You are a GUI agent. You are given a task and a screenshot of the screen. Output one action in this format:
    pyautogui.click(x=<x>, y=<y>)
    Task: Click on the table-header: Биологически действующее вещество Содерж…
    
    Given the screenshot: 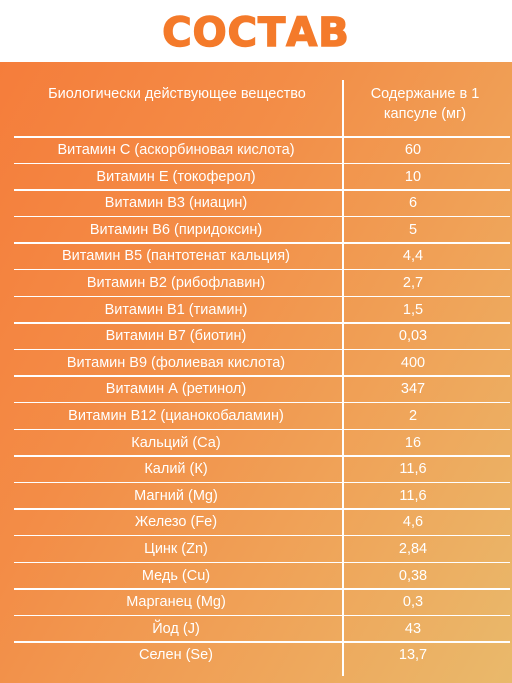 What is the action you would take?
    pyautogui.click(x=256, y=108)
    